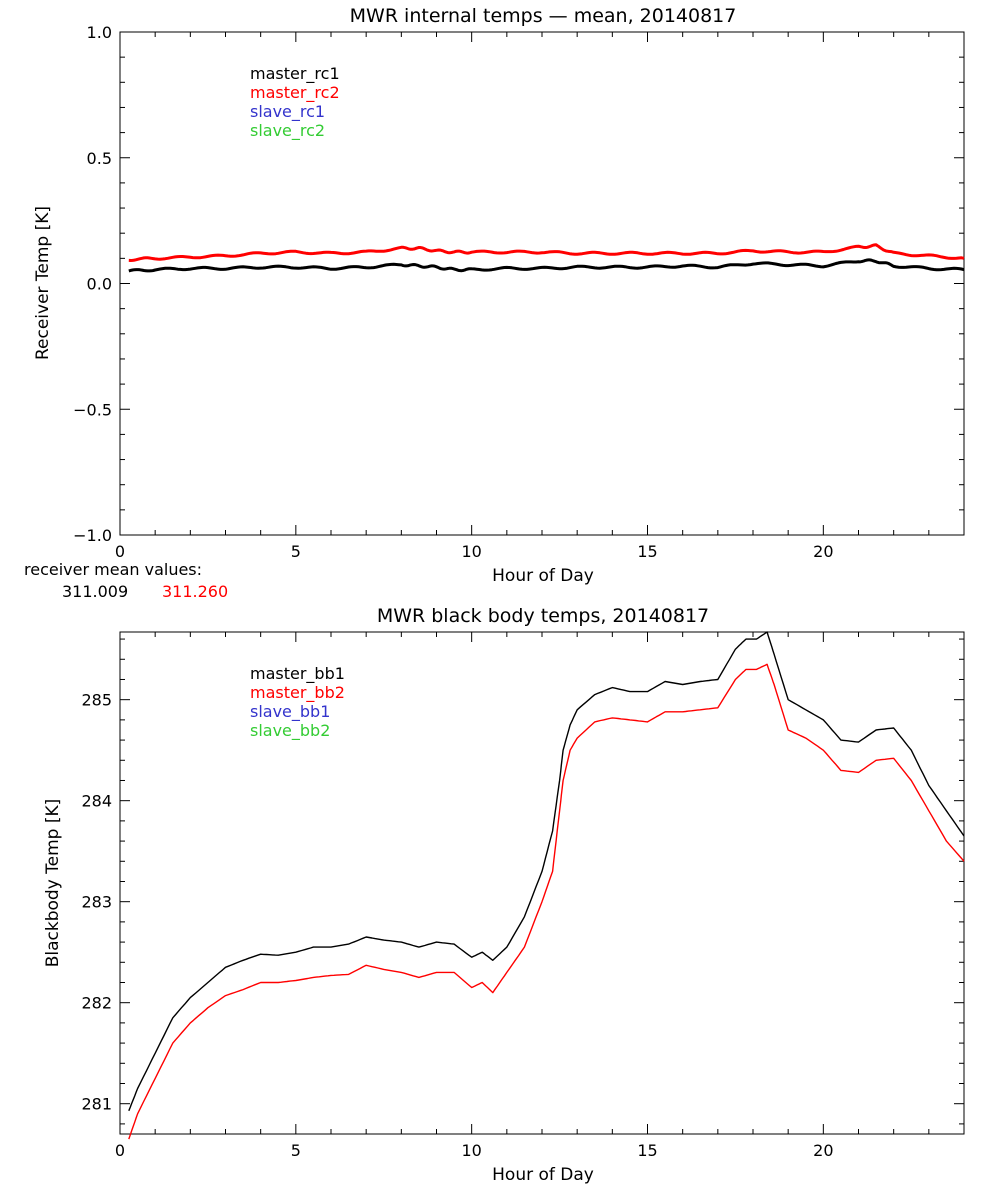  I want to click on legend-slave-bb1: slave_bb1, so click(290, 712).